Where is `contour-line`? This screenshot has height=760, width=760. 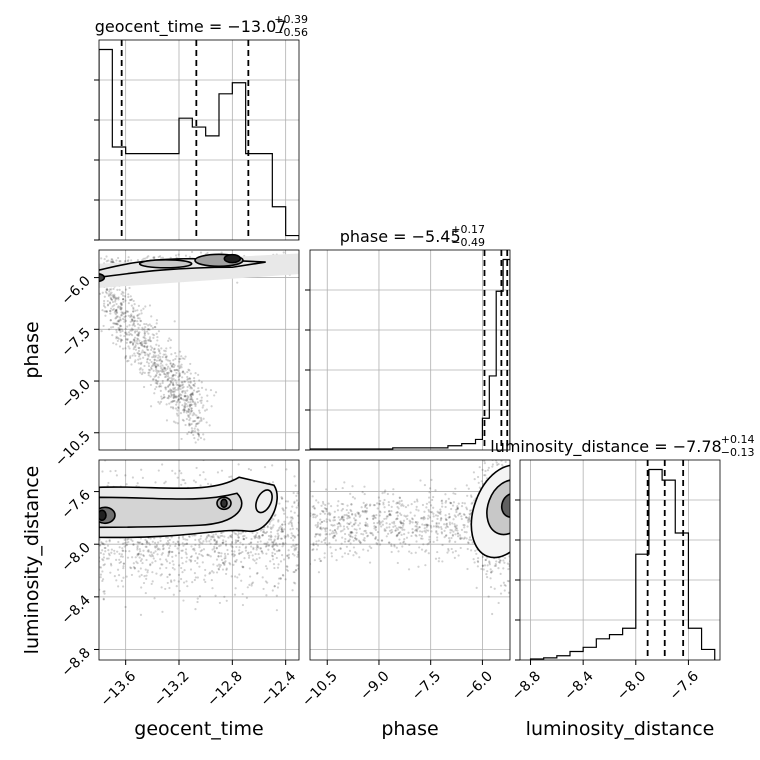 contour-line is located at coordinates (171, 510).